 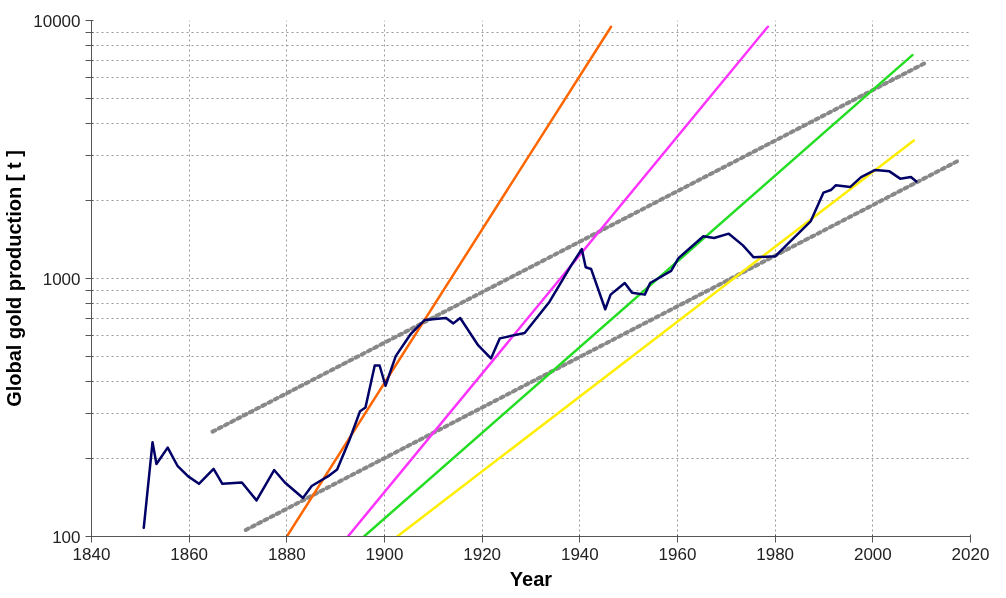 I want to click on y-axis-title: Global gold production [ t ], so click(x=14, y=278).